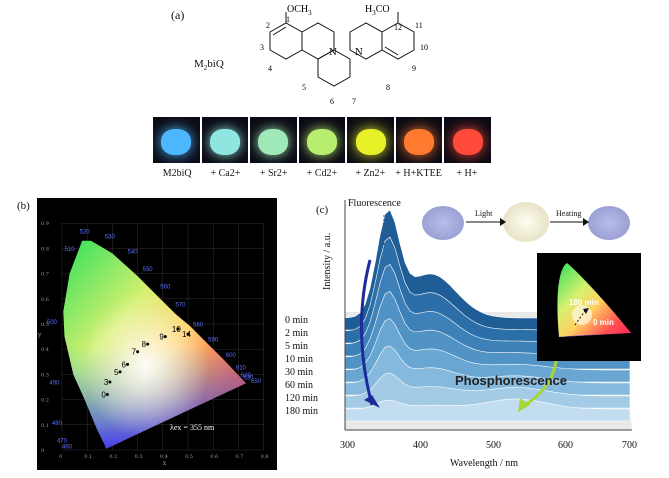 This screenshot has width=669, height=478. What do you see at coordinates (586, 222) in the screenshot?
I see `arrow-head-heating` at bounding box center [586, 222].